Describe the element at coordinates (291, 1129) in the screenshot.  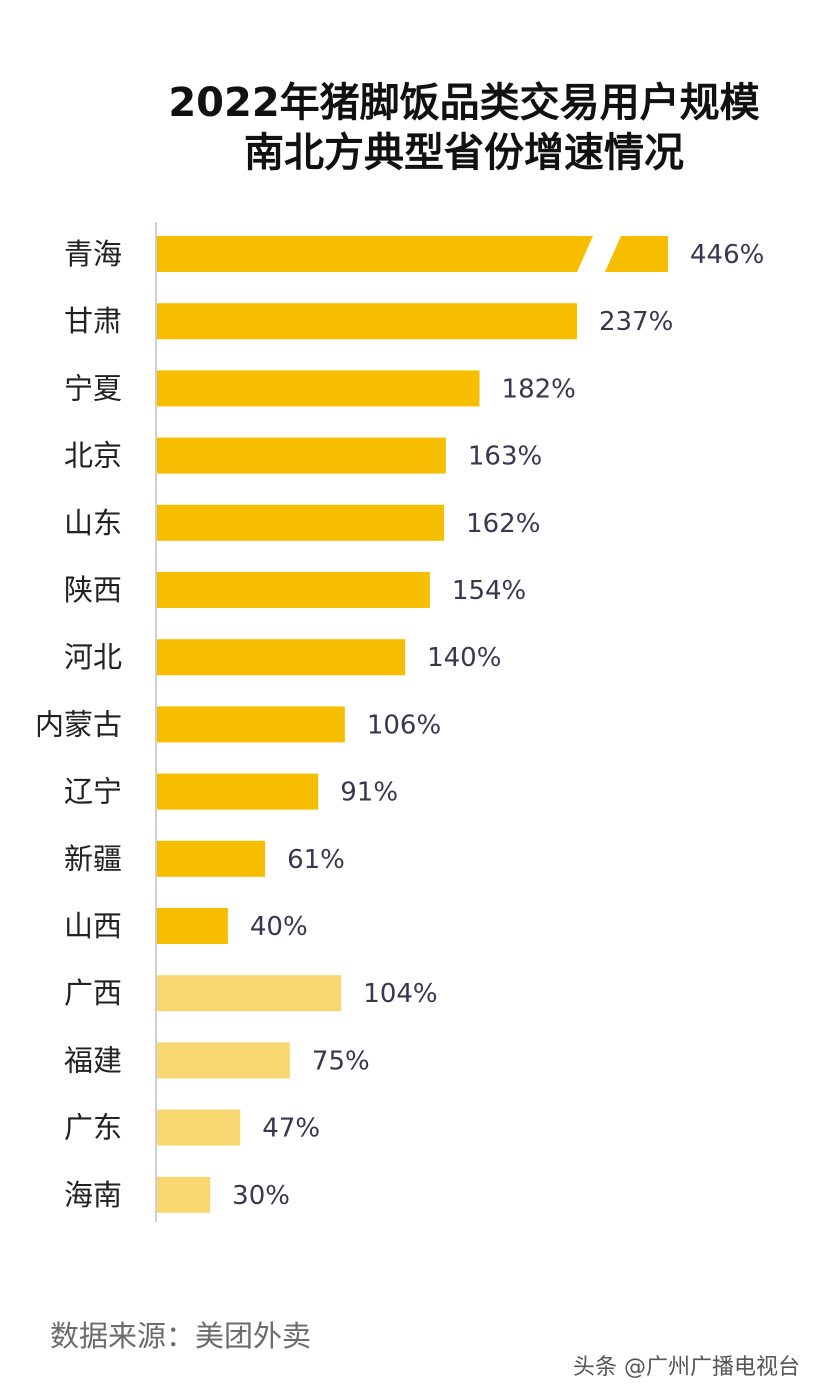
I see `data-label: 47%` at that location.